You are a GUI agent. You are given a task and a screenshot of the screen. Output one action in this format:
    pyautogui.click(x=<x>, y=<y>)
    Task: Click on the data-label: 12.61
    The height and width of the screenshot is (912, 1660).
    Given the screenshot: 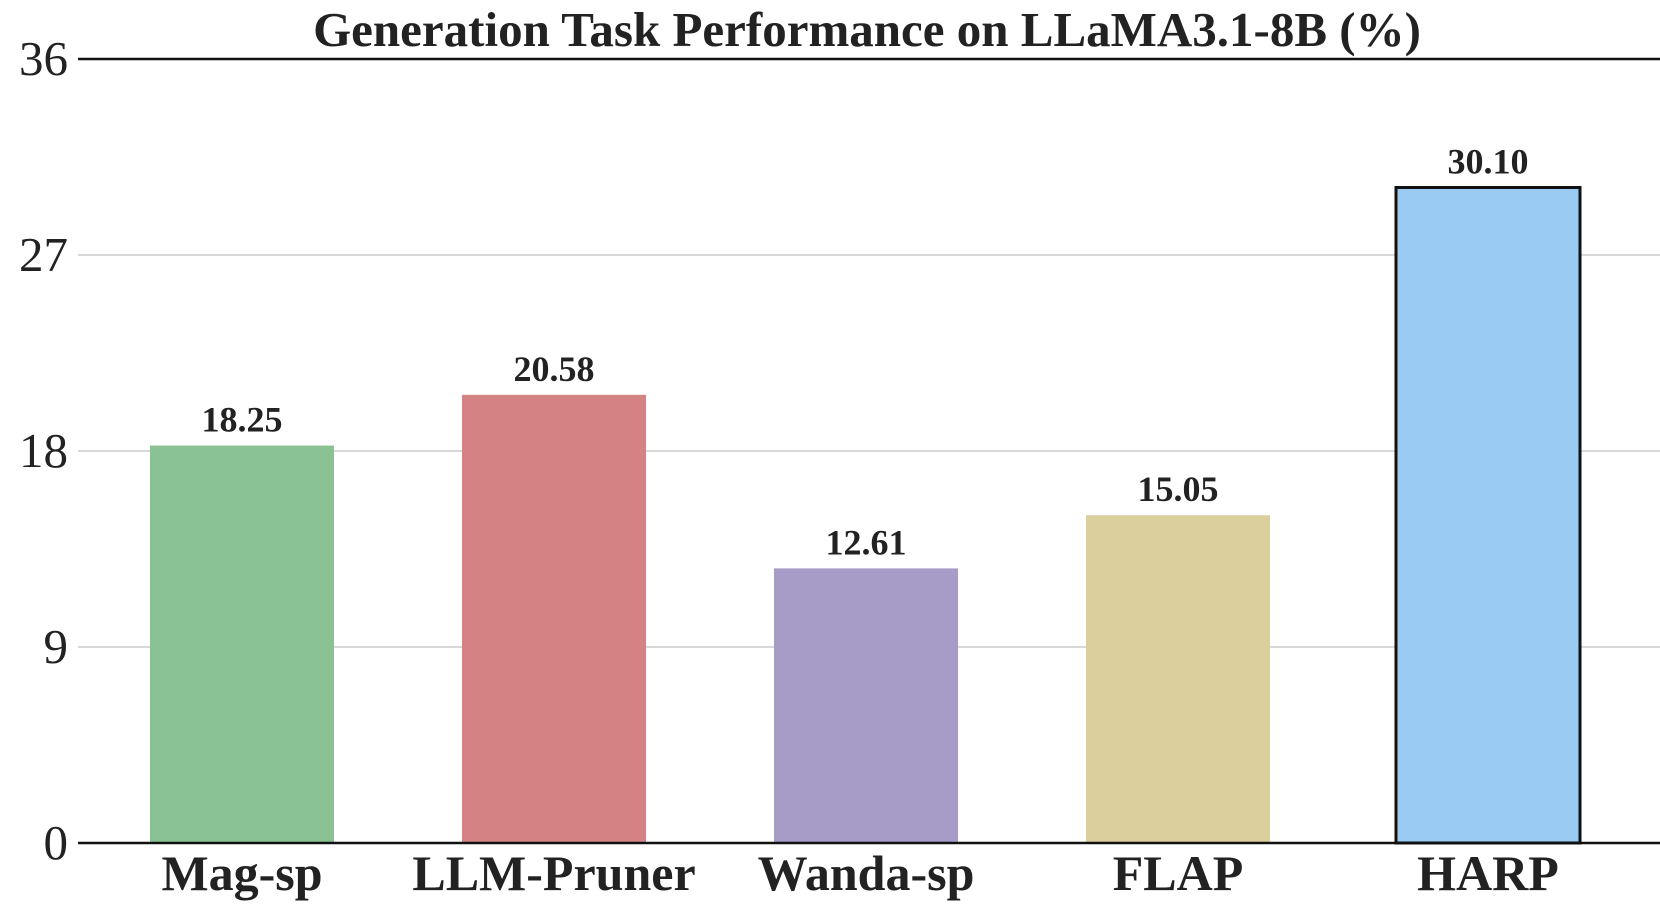 What is the action you would take?
    pyautogui.click(x=866, y=542)
    